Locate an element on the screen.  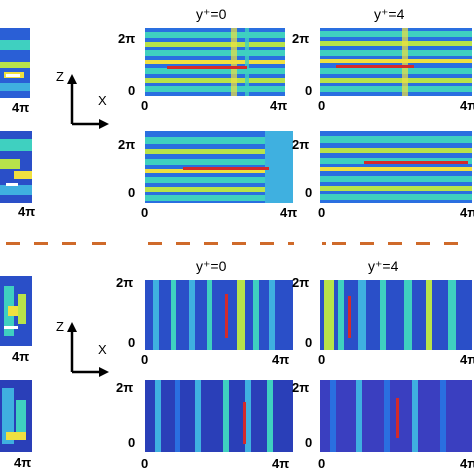
field-top-r1-yplus4 is located at coordinates (396, 62).